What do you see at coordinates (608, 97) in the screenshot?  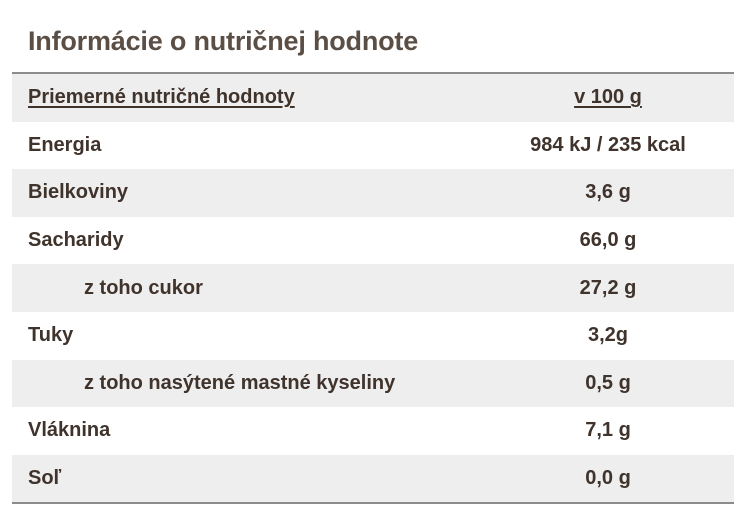 I see `header-value: v 100 g` at bounding box center [608, 97].